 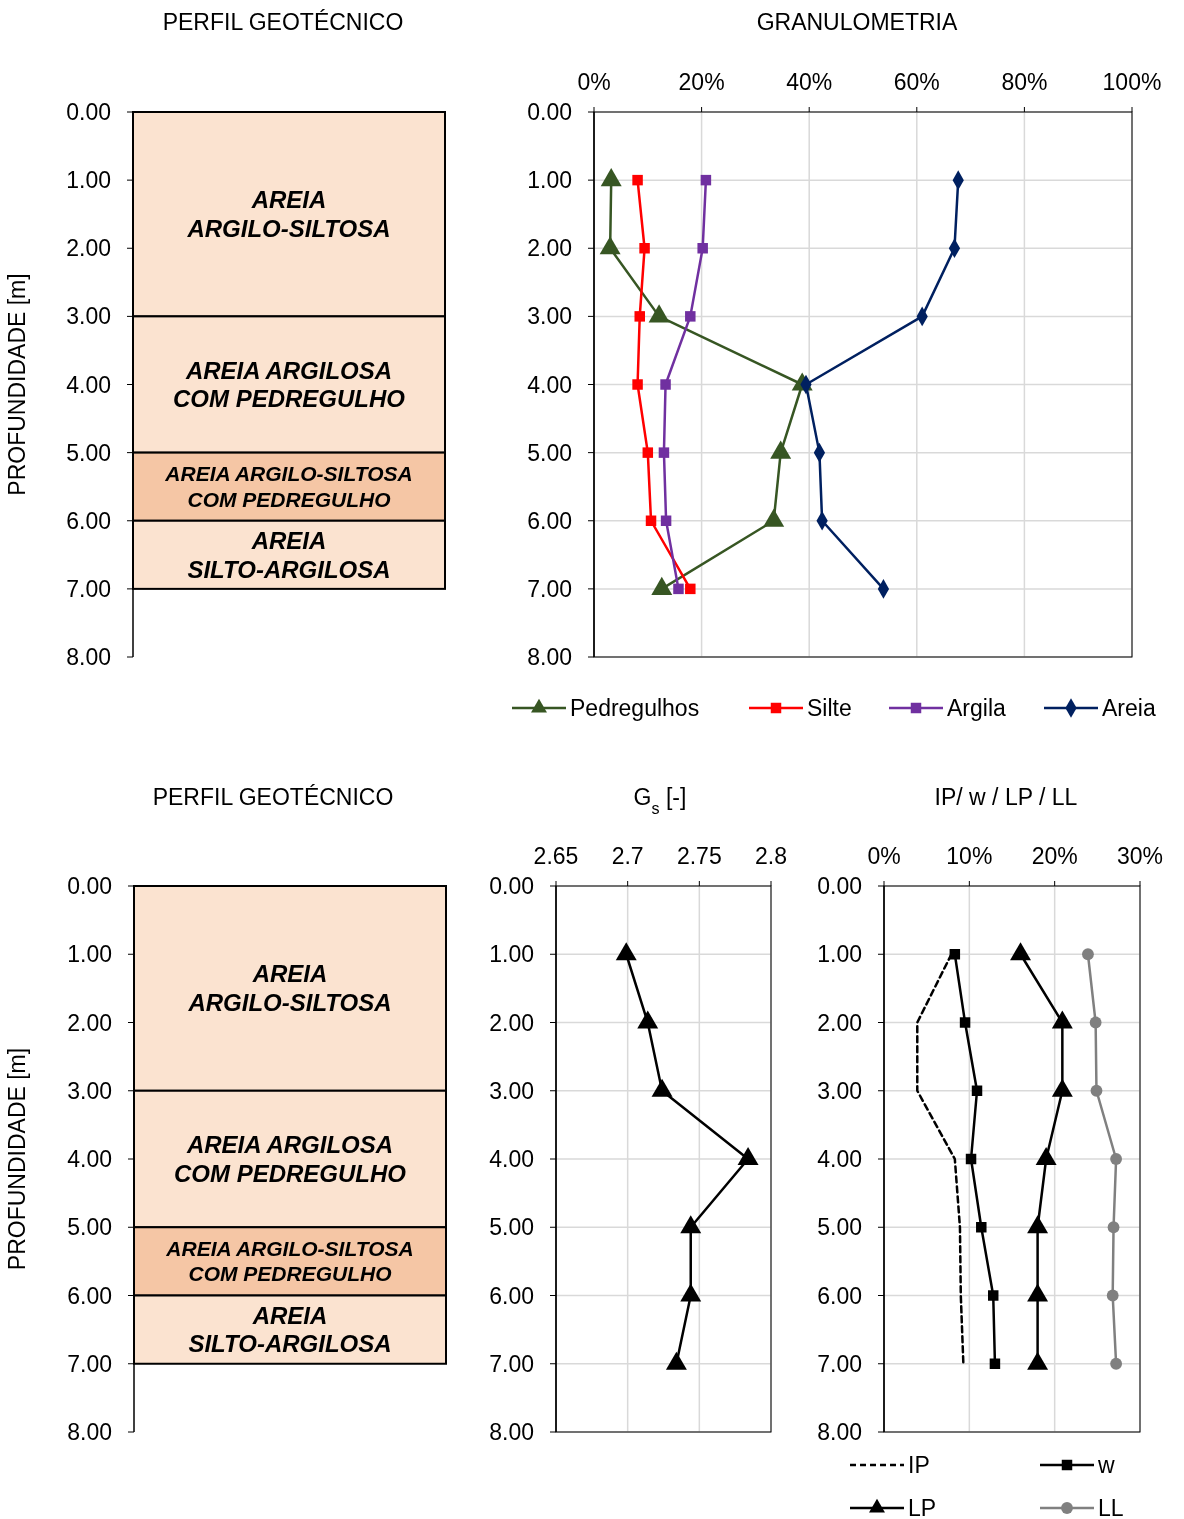 I want to click on legend-label: LP, so click(x=922, y=1507).